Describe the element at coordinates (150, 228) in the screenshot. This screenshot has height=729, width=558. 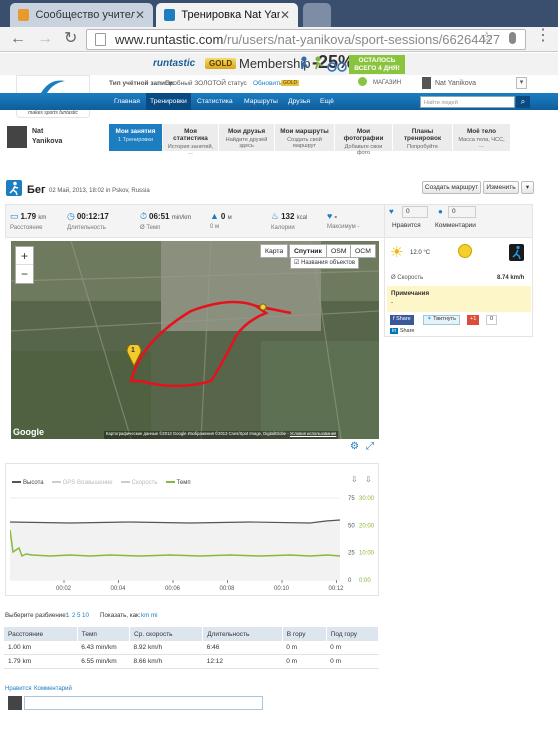
I see `stat-label: Ø Темп` at that location.